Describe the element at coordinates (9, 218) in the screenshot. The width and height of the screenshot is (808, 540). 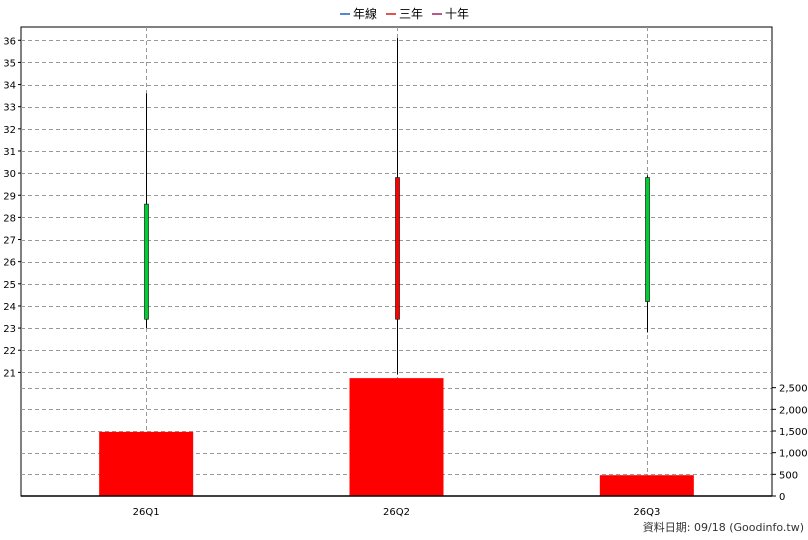
I see `price-tick-label: 28` at that location.